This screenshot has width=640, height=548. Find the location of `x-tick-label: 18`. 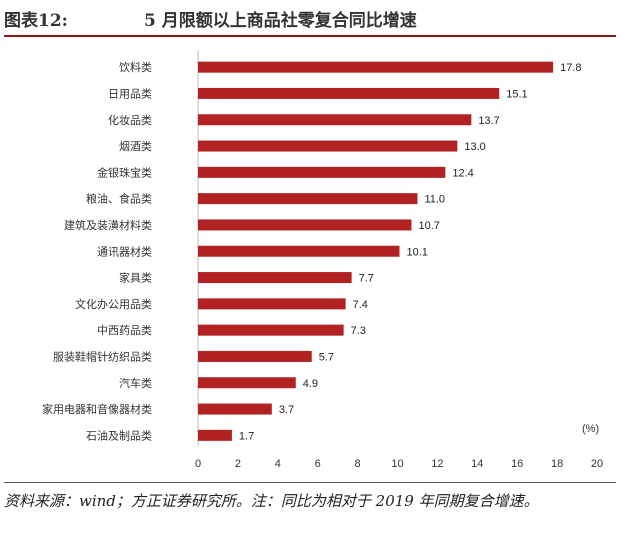

x-tick-label: 18 is located at coordinates (557, 464).